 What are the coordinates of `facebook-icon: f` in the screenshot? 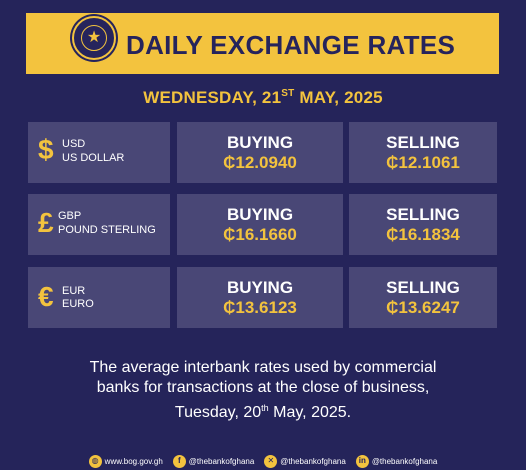 It's located at (179, 461).